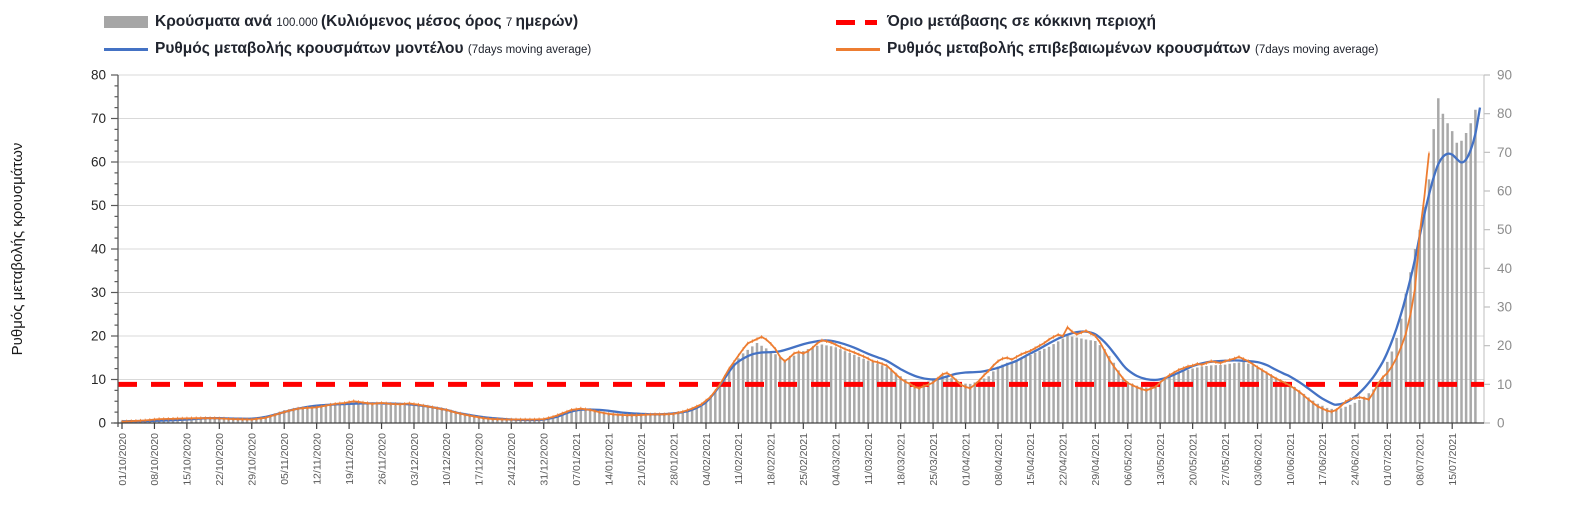  Describe the element at coordinates (1504, 384) in the screenshot. I see `y-right-tick-label: 10` at that location.